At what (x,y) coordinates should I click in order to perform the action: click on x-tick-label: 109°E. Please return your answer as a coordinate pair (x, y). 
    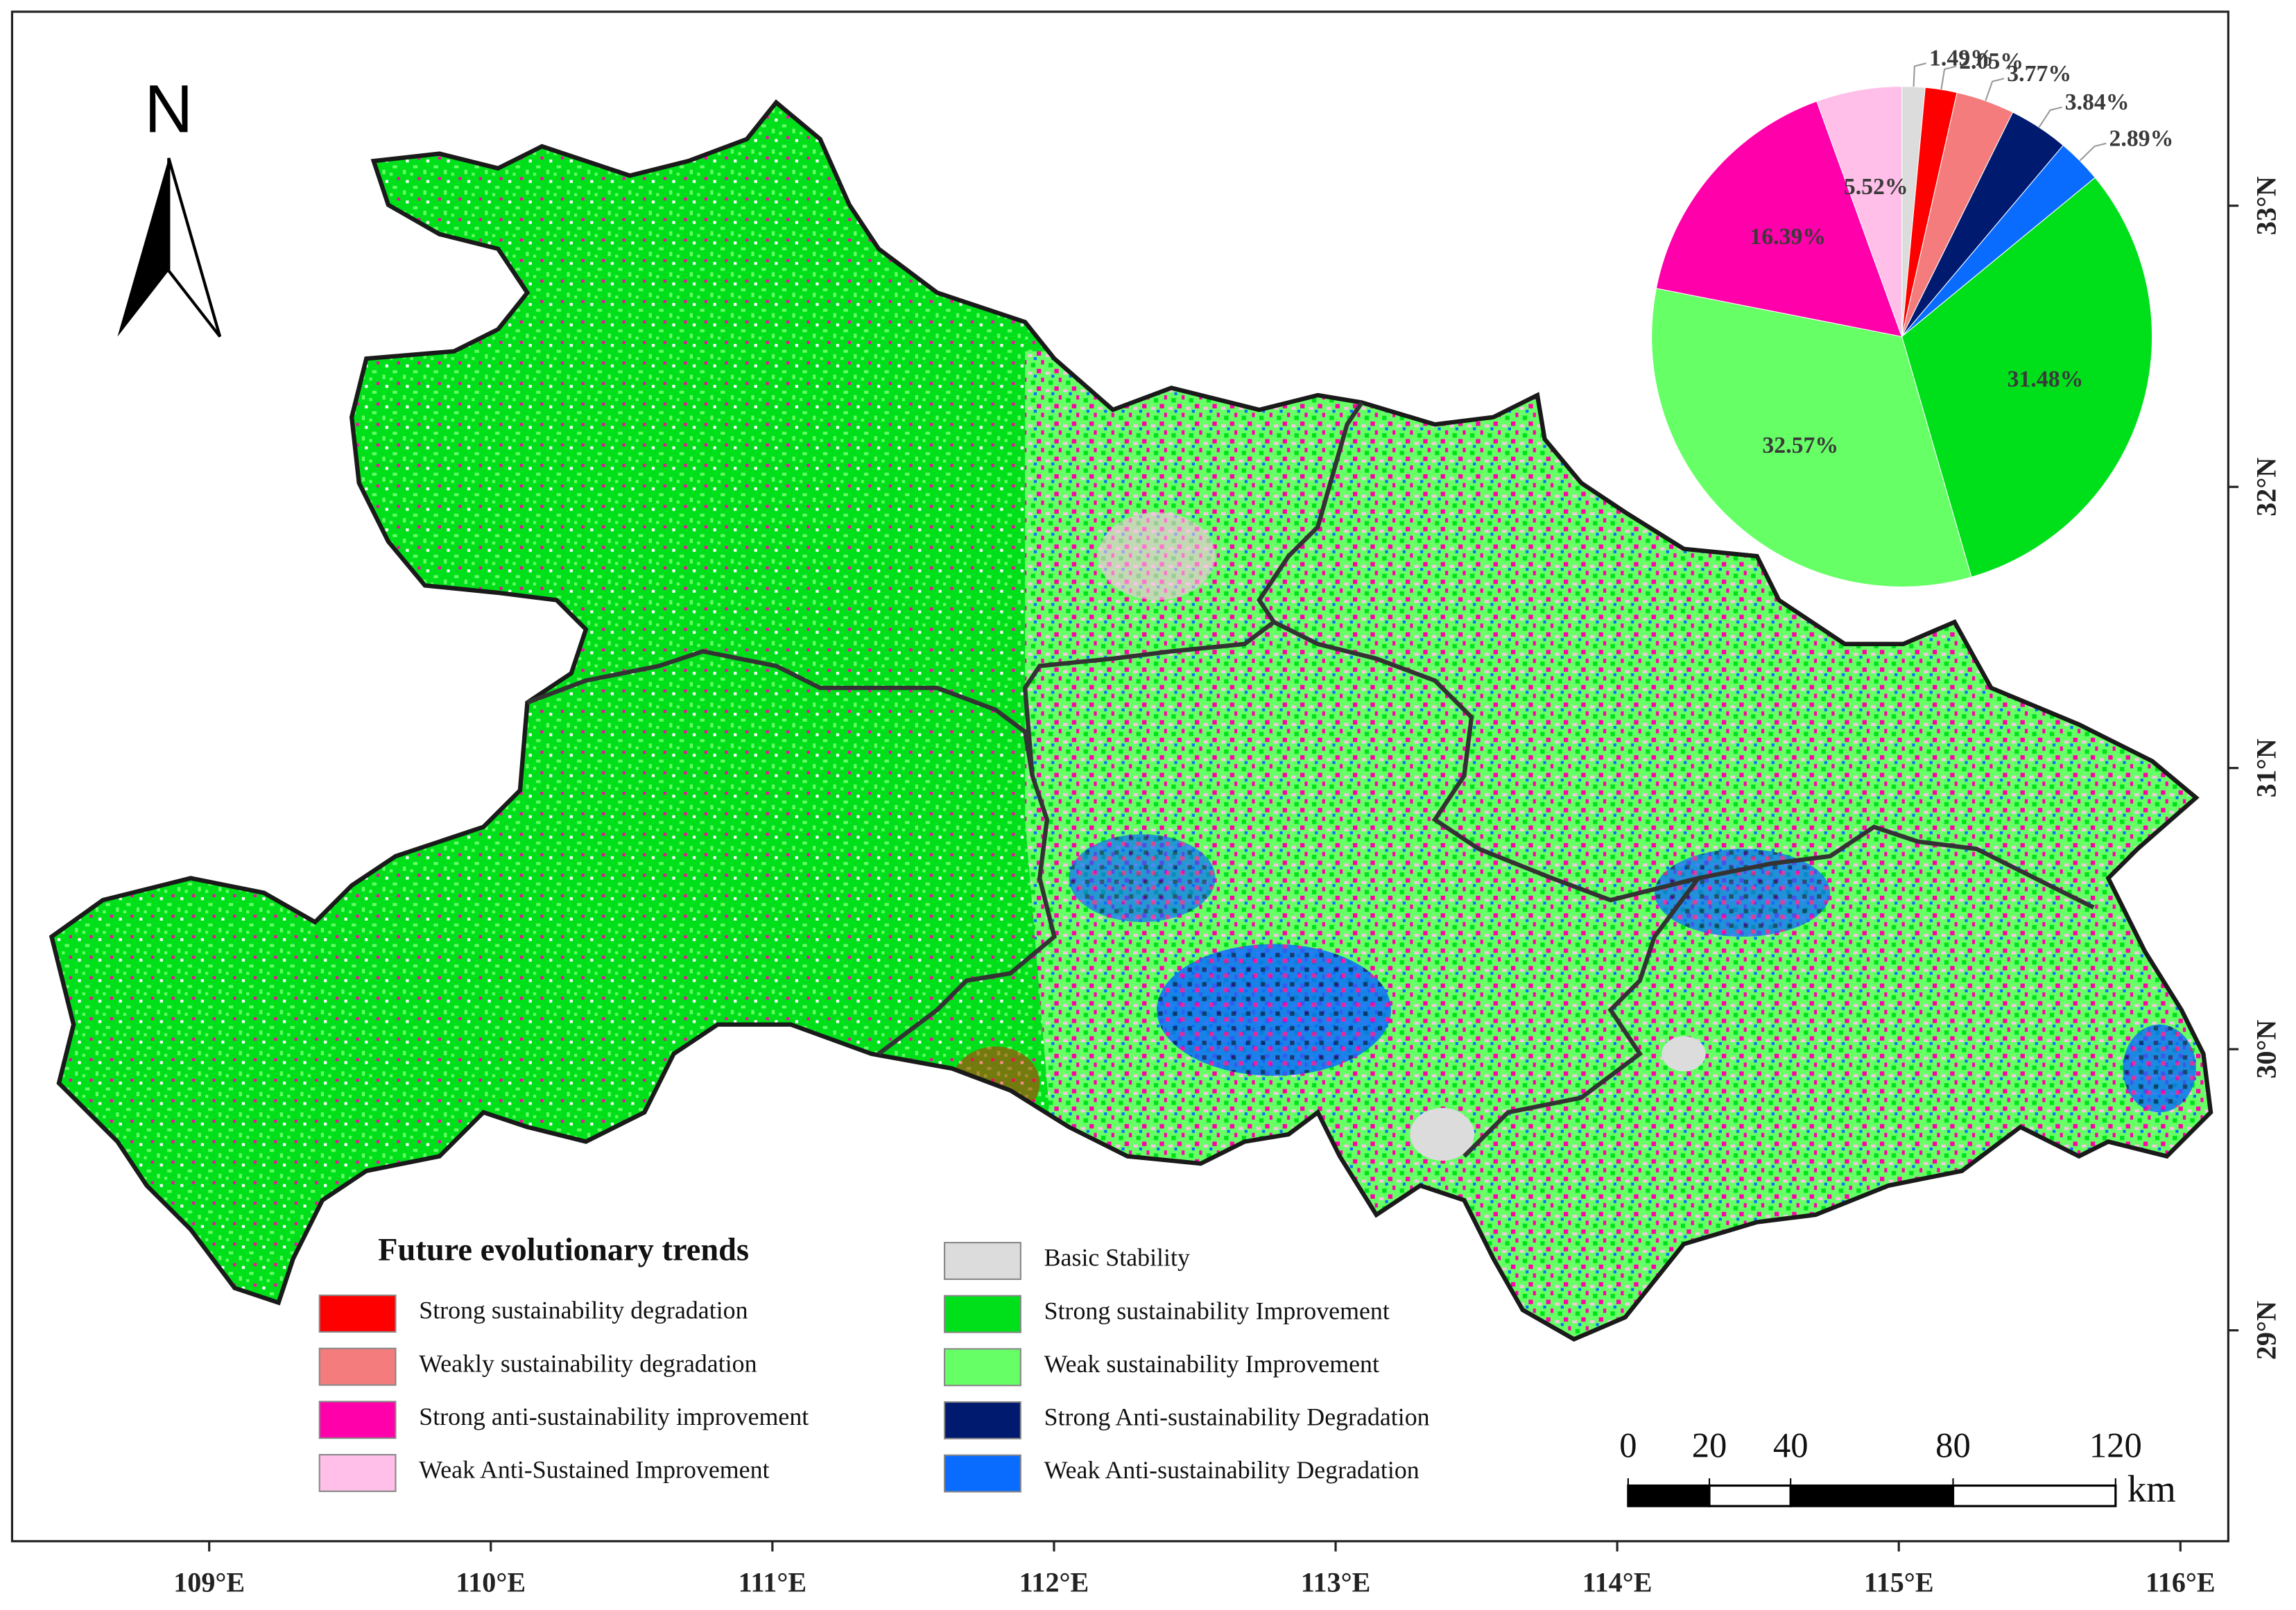
    Looking at the image, I should click on (209, 1582).